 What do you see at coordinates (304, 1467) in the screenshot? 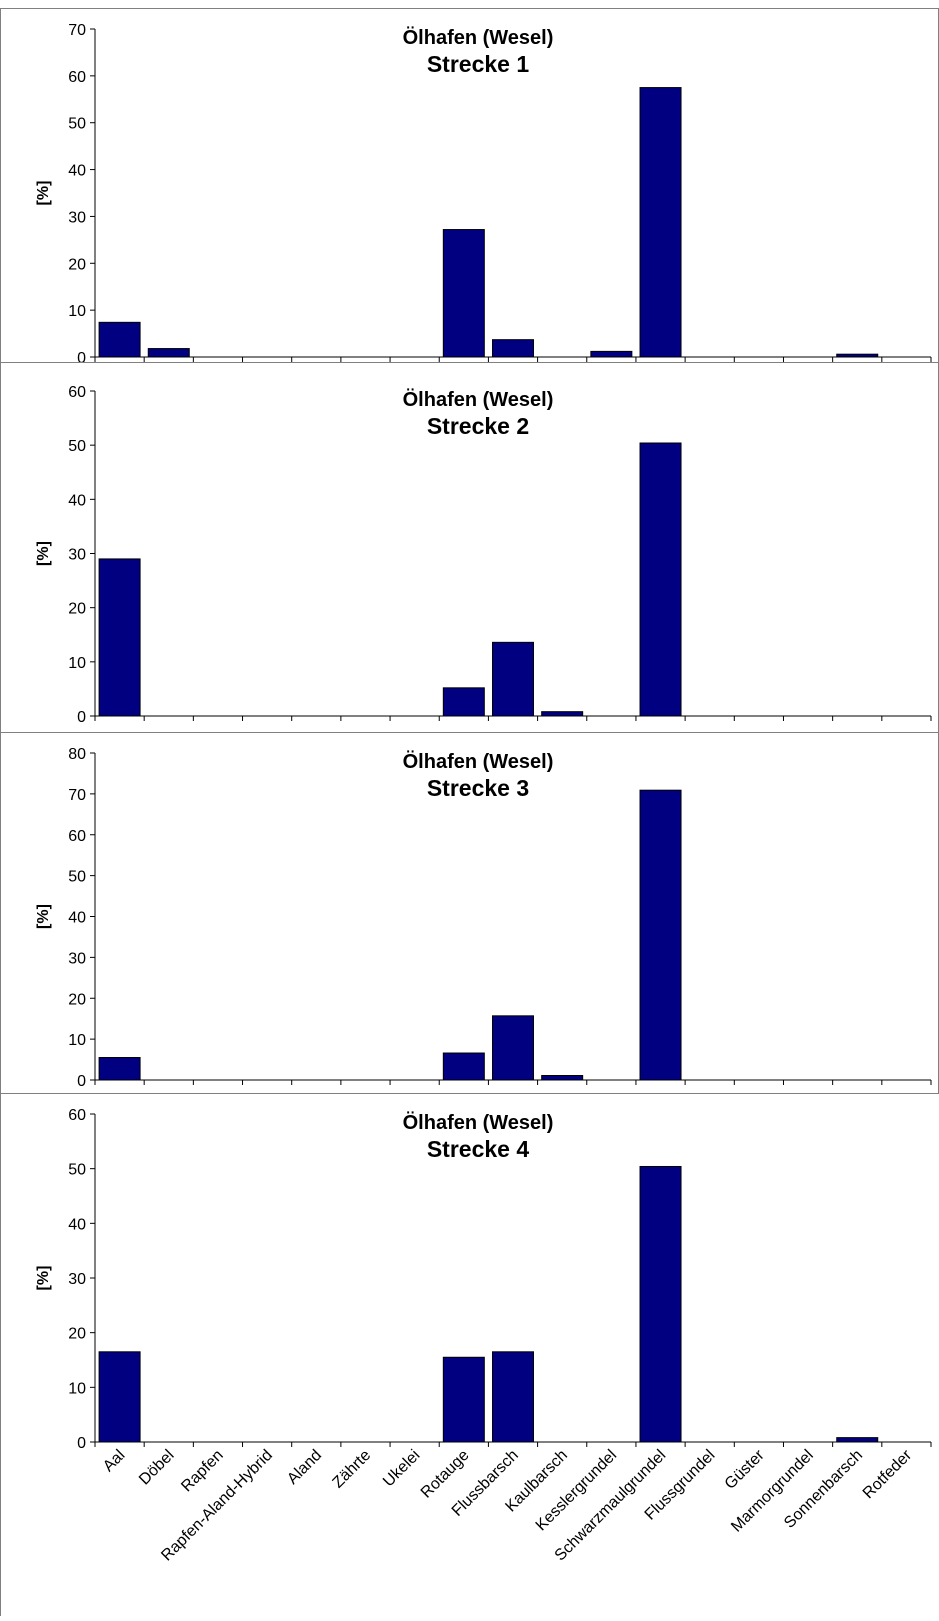
I see `x-tick-label-aland: Aland` at bounding box center [304, 1467].